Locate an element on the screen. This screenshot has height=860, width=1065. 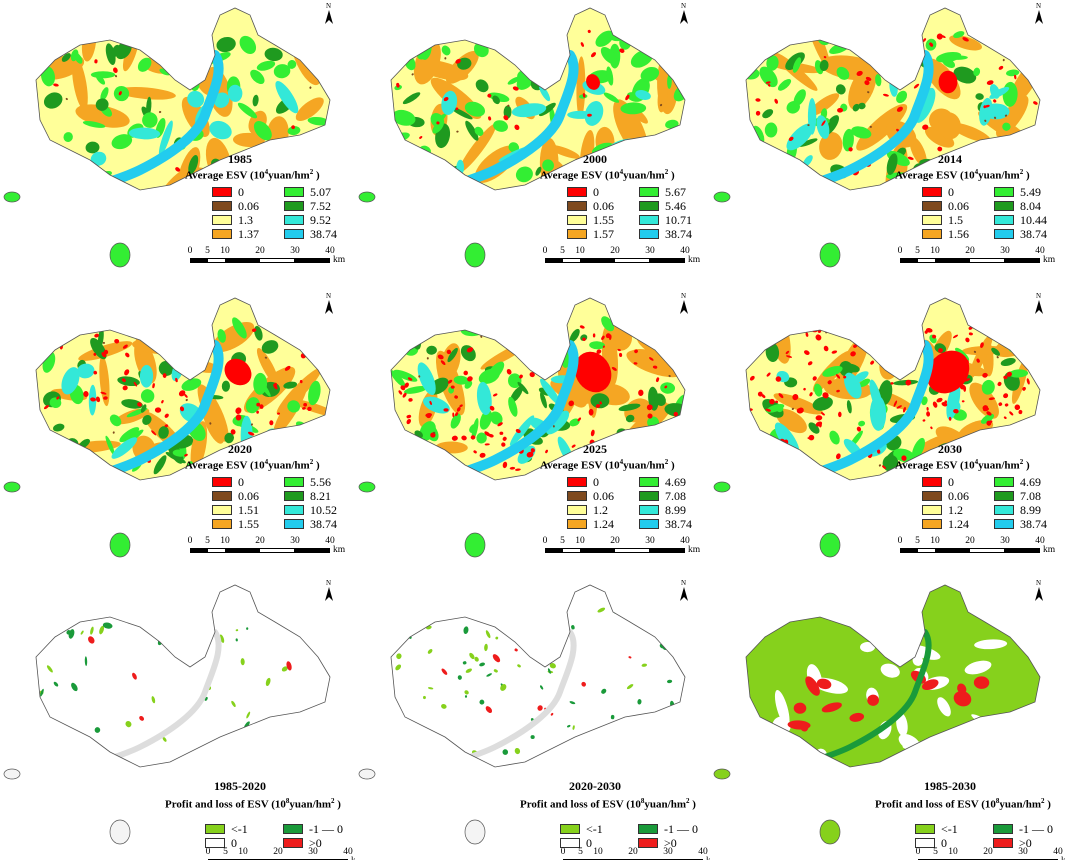
legend-label: 1.24 is located at coordinates (603, 523).